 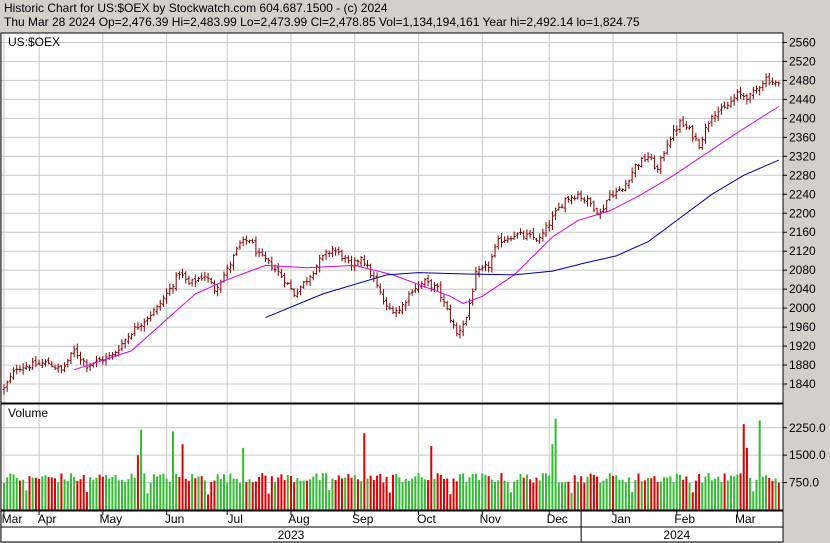 What do you see at coordinates (802, 384) in the screenshot?
I see `price-tick-label: 1840` at bounding box center [802, 384].